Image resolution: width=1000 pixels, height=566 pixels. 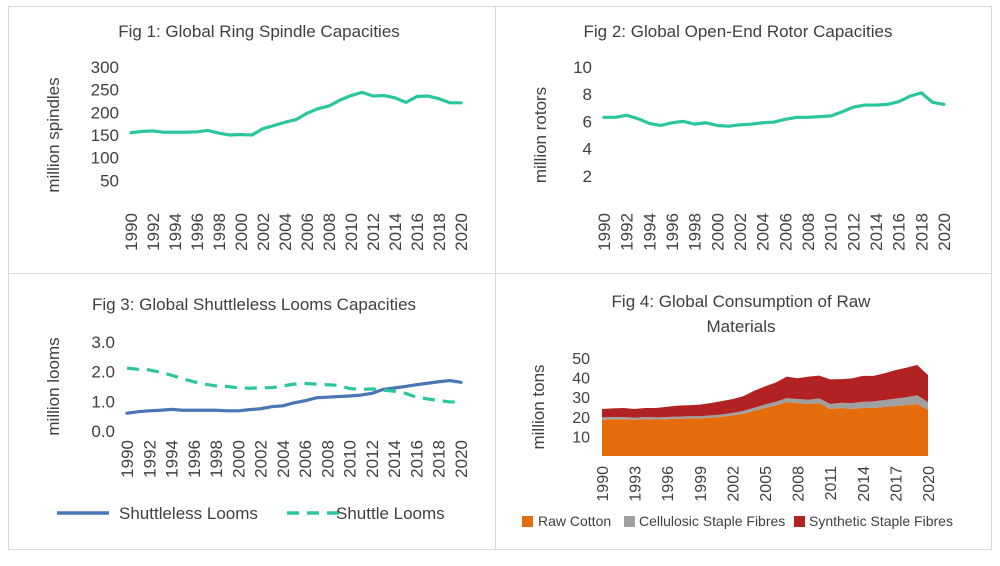 What do you see at coordinates (881, 521) in the screenshot?
I see `legend-label: Synthetic Staple Fibres` at bounding box center [881, 521].